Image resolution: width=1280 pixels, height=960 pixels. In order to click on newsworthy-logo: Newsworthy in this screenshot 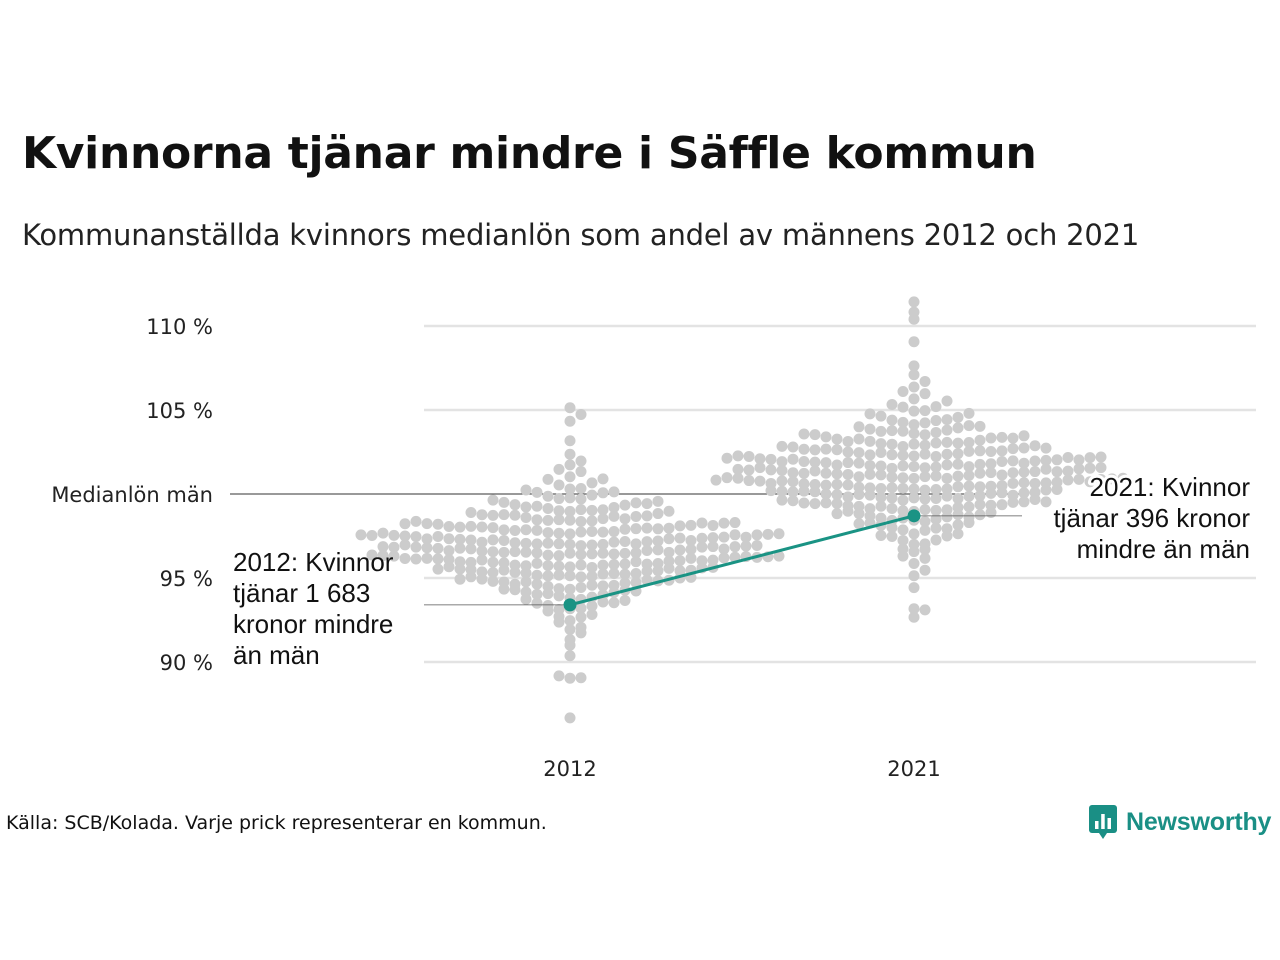, I will do `click(1179, 822)`.